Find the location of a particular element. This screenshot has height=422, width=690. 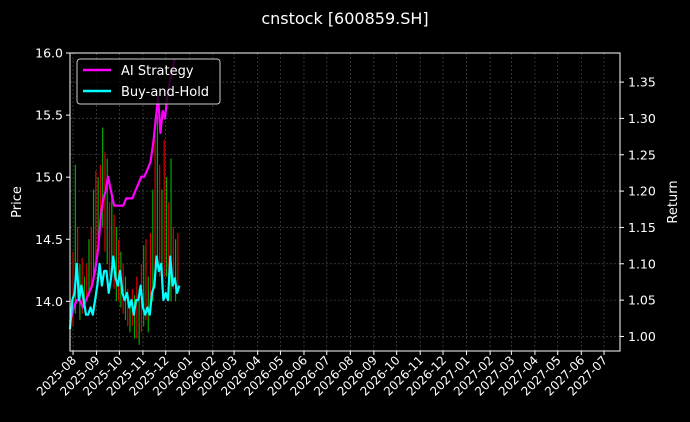

y-right-tick-label-0: 1.00 is located at coordinates (642, 336).